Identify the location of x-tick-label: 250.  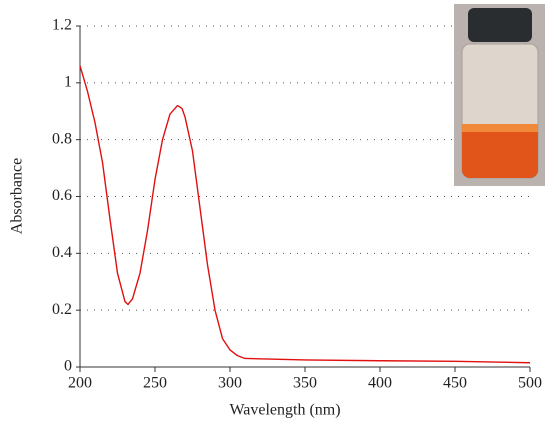
(155, 383).